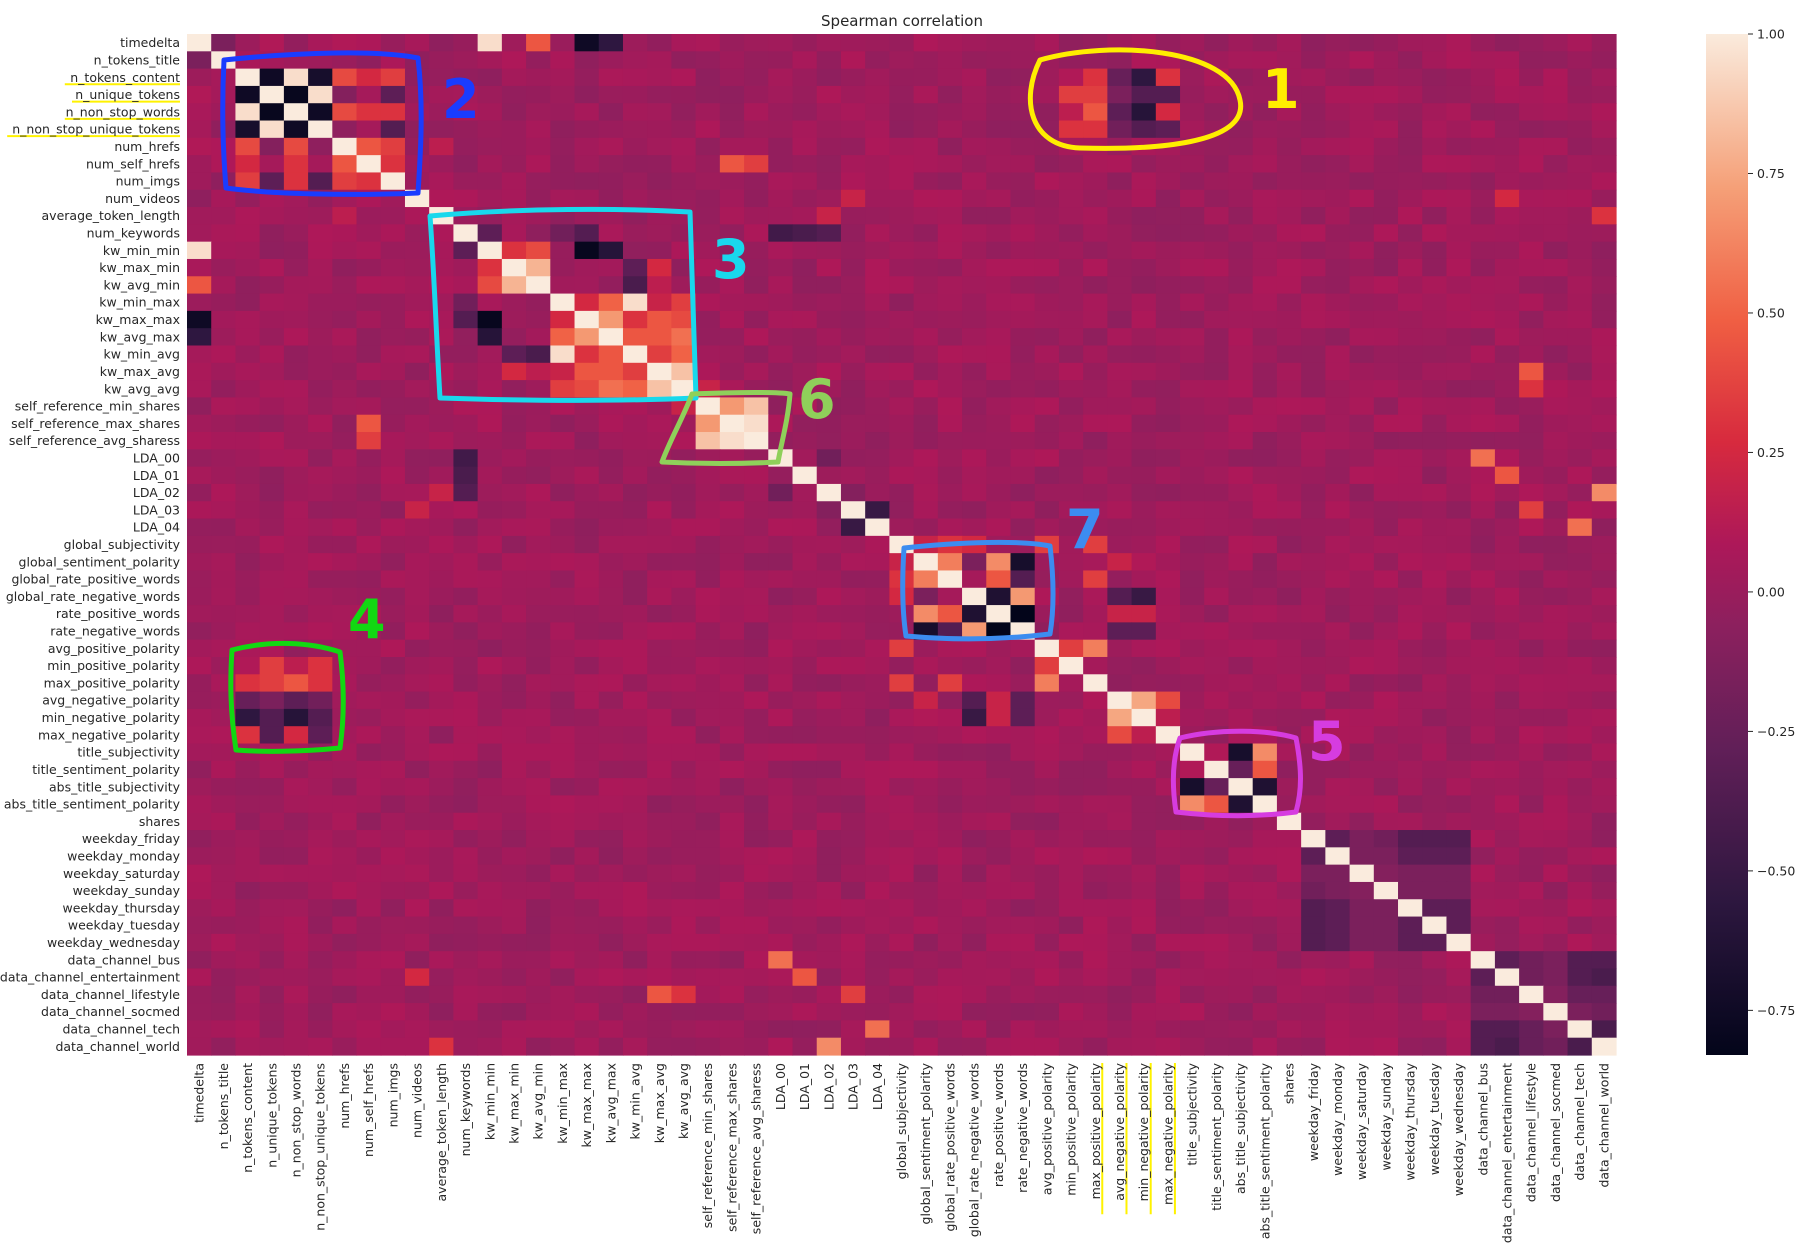  I want to click on colorbar-tick-label: 0.50, so click(1771, 312).